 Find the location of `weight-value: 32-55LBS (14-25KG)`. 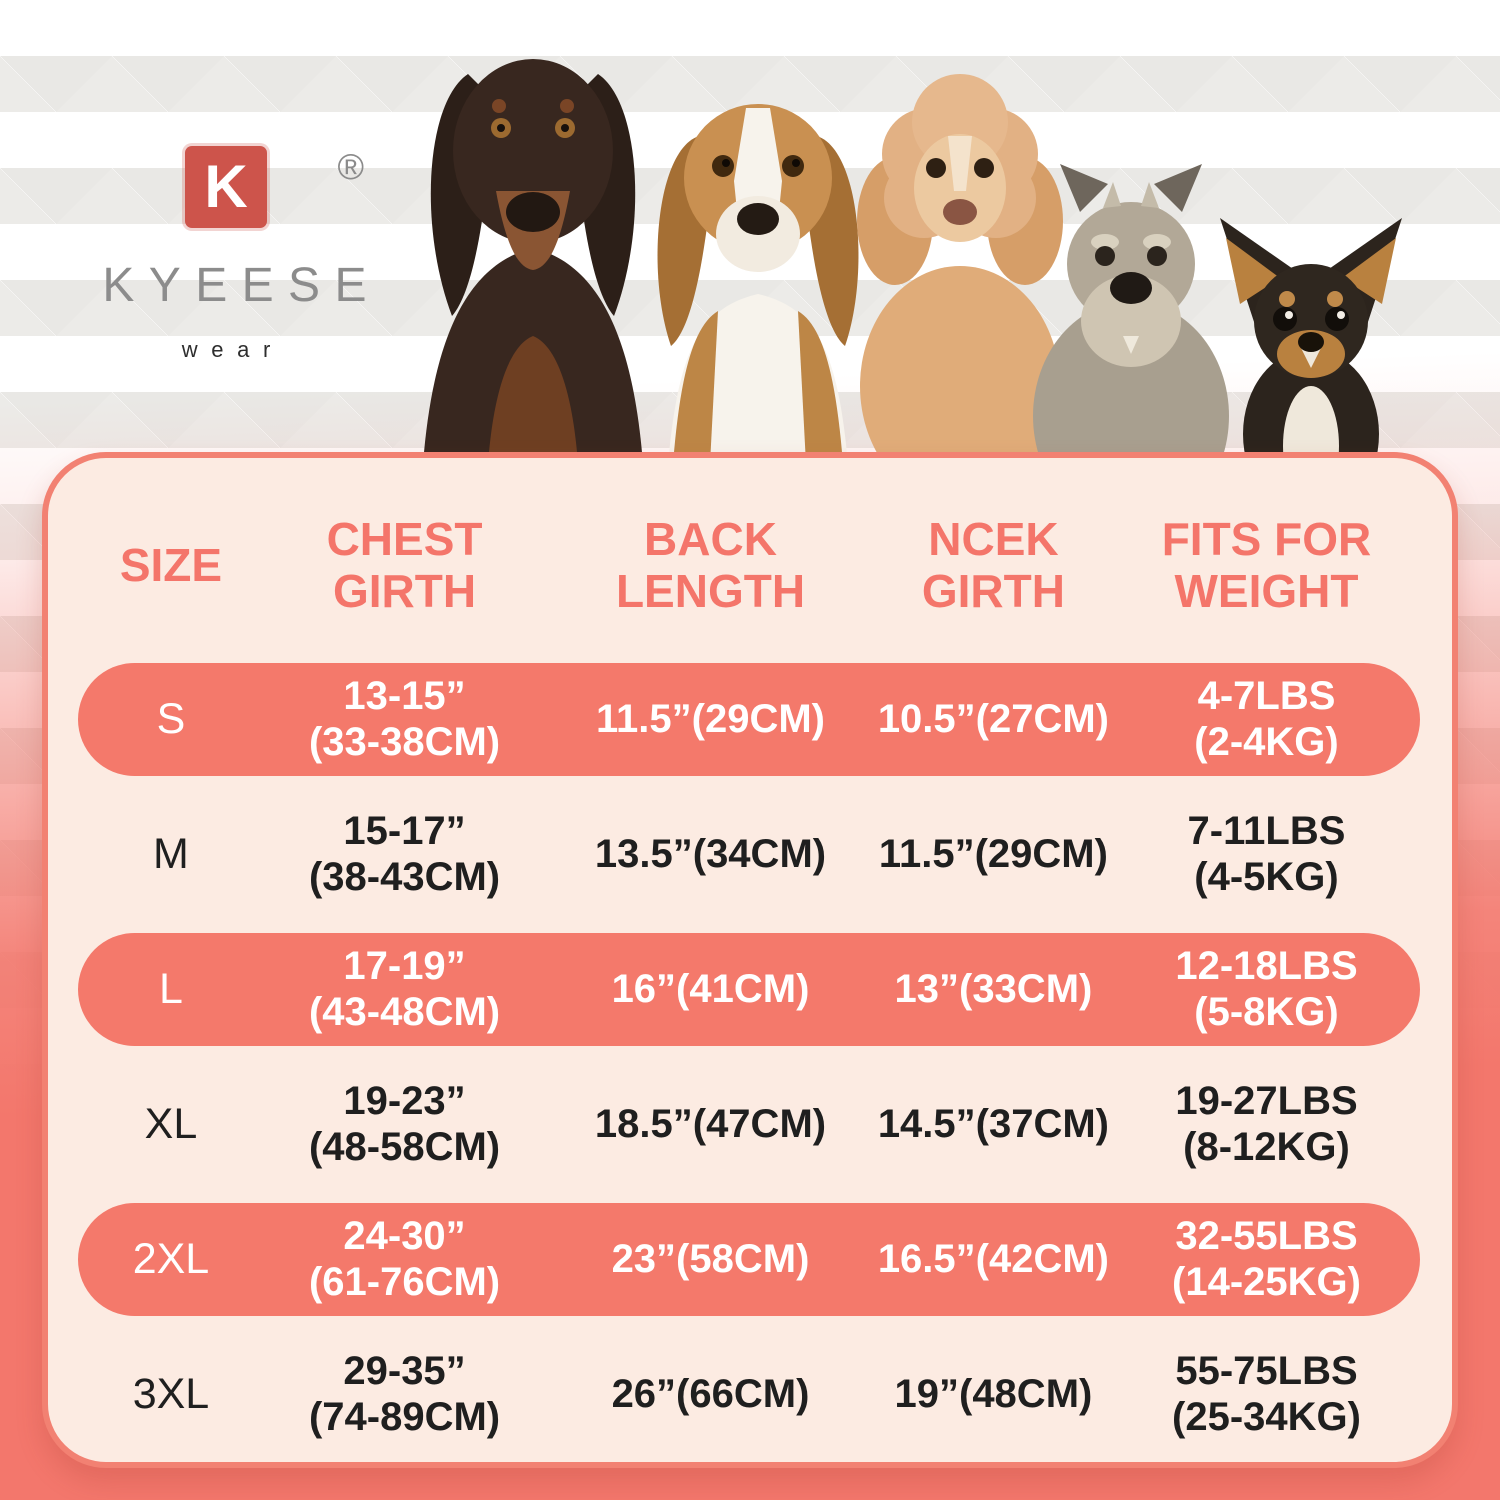

weight-value: 32-55LBS (14-25KG) is located at coordinates (1266, 1259).